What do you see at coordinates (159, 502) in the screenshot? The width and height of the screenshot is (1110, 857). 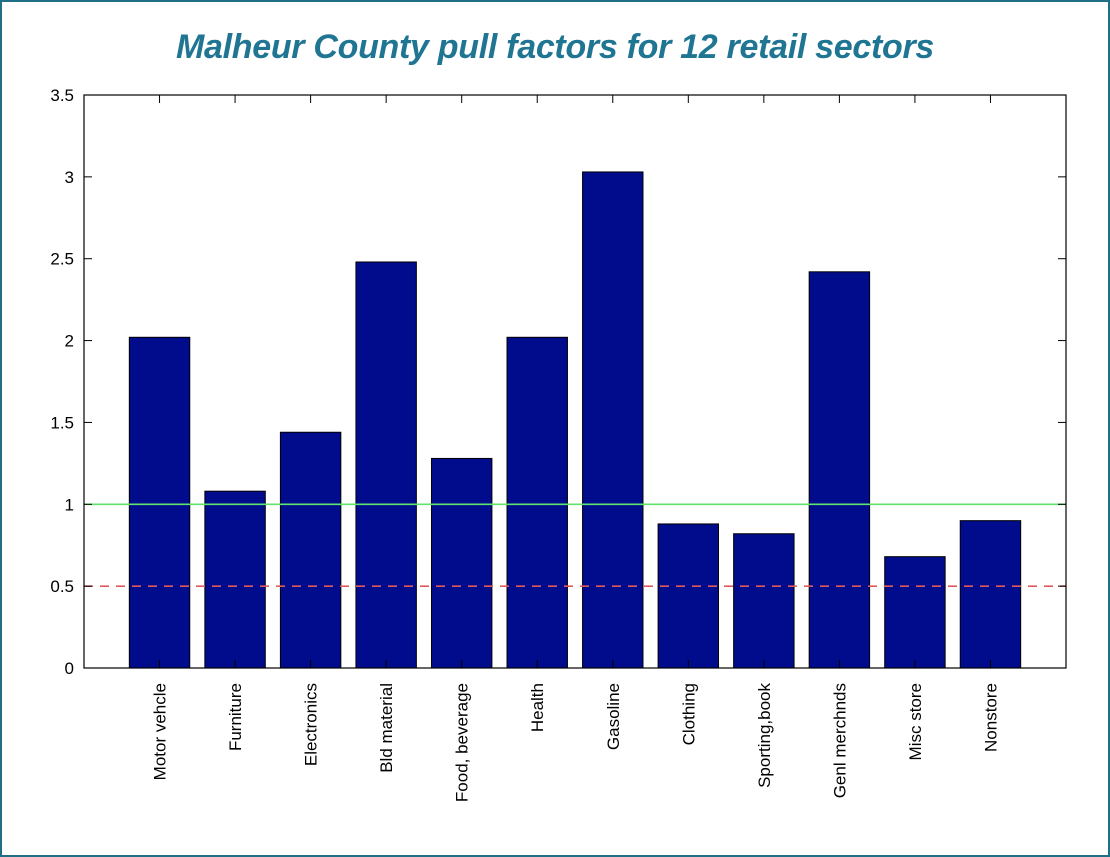 I see `bar-motor-vehcle` at bounding box center [159, 502].